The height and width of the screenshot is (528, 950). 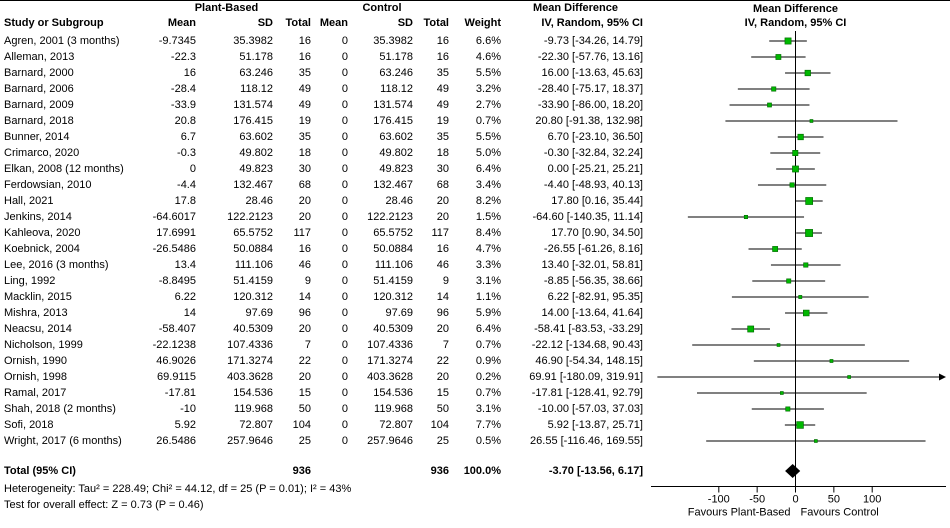 I want to click on total-ctrl-total: 936, so click(x=439, y=471).